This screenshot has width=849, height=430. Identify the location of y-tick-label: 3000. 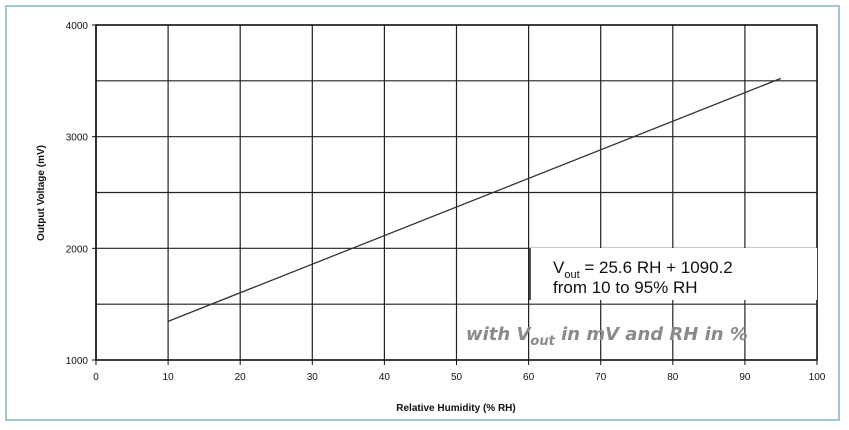
(77, 138).